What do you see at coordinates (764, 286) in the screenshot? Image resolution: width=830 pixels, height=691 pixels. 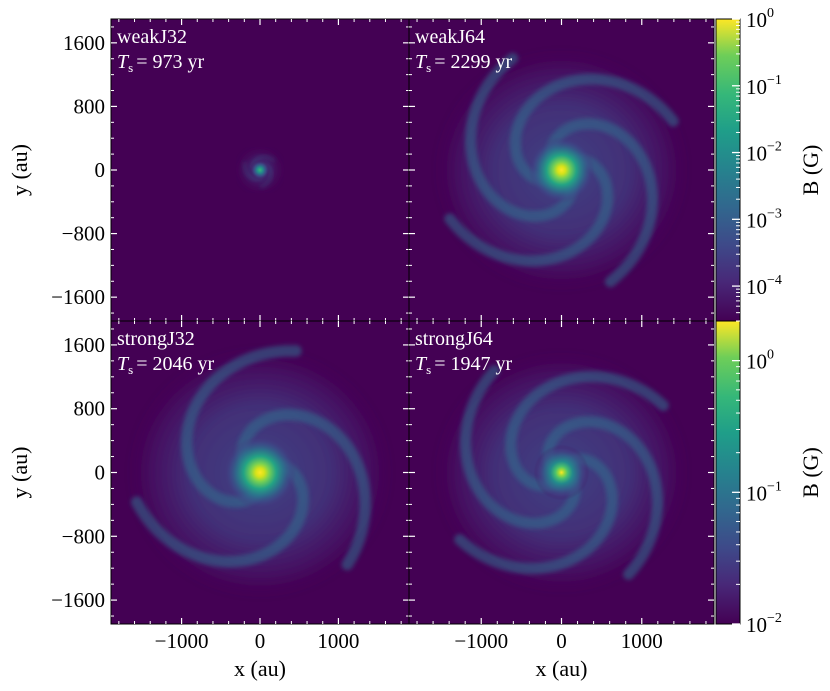 I see `colorbar-tick-label: 10⁻⁴` at bounding box center [764, 286].